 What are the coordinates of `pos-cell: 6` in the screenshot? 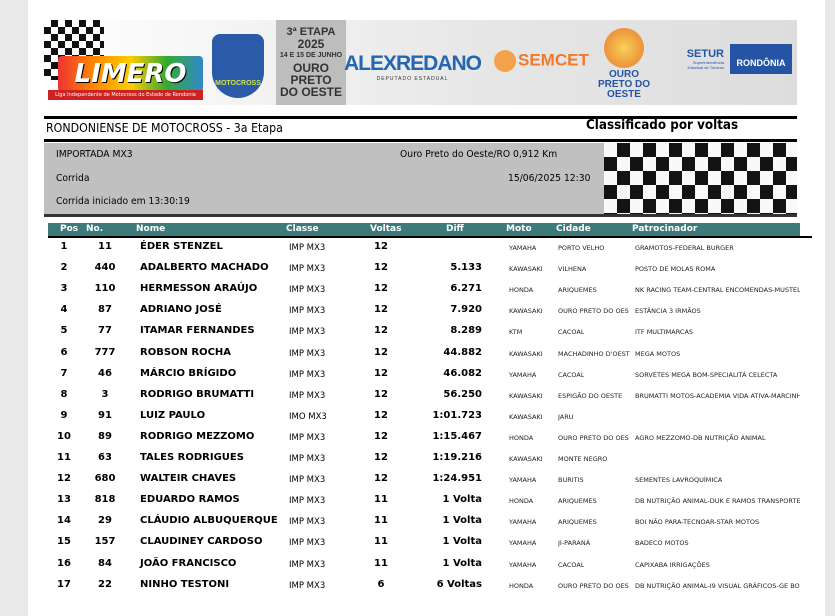 It's located at (64, 352).